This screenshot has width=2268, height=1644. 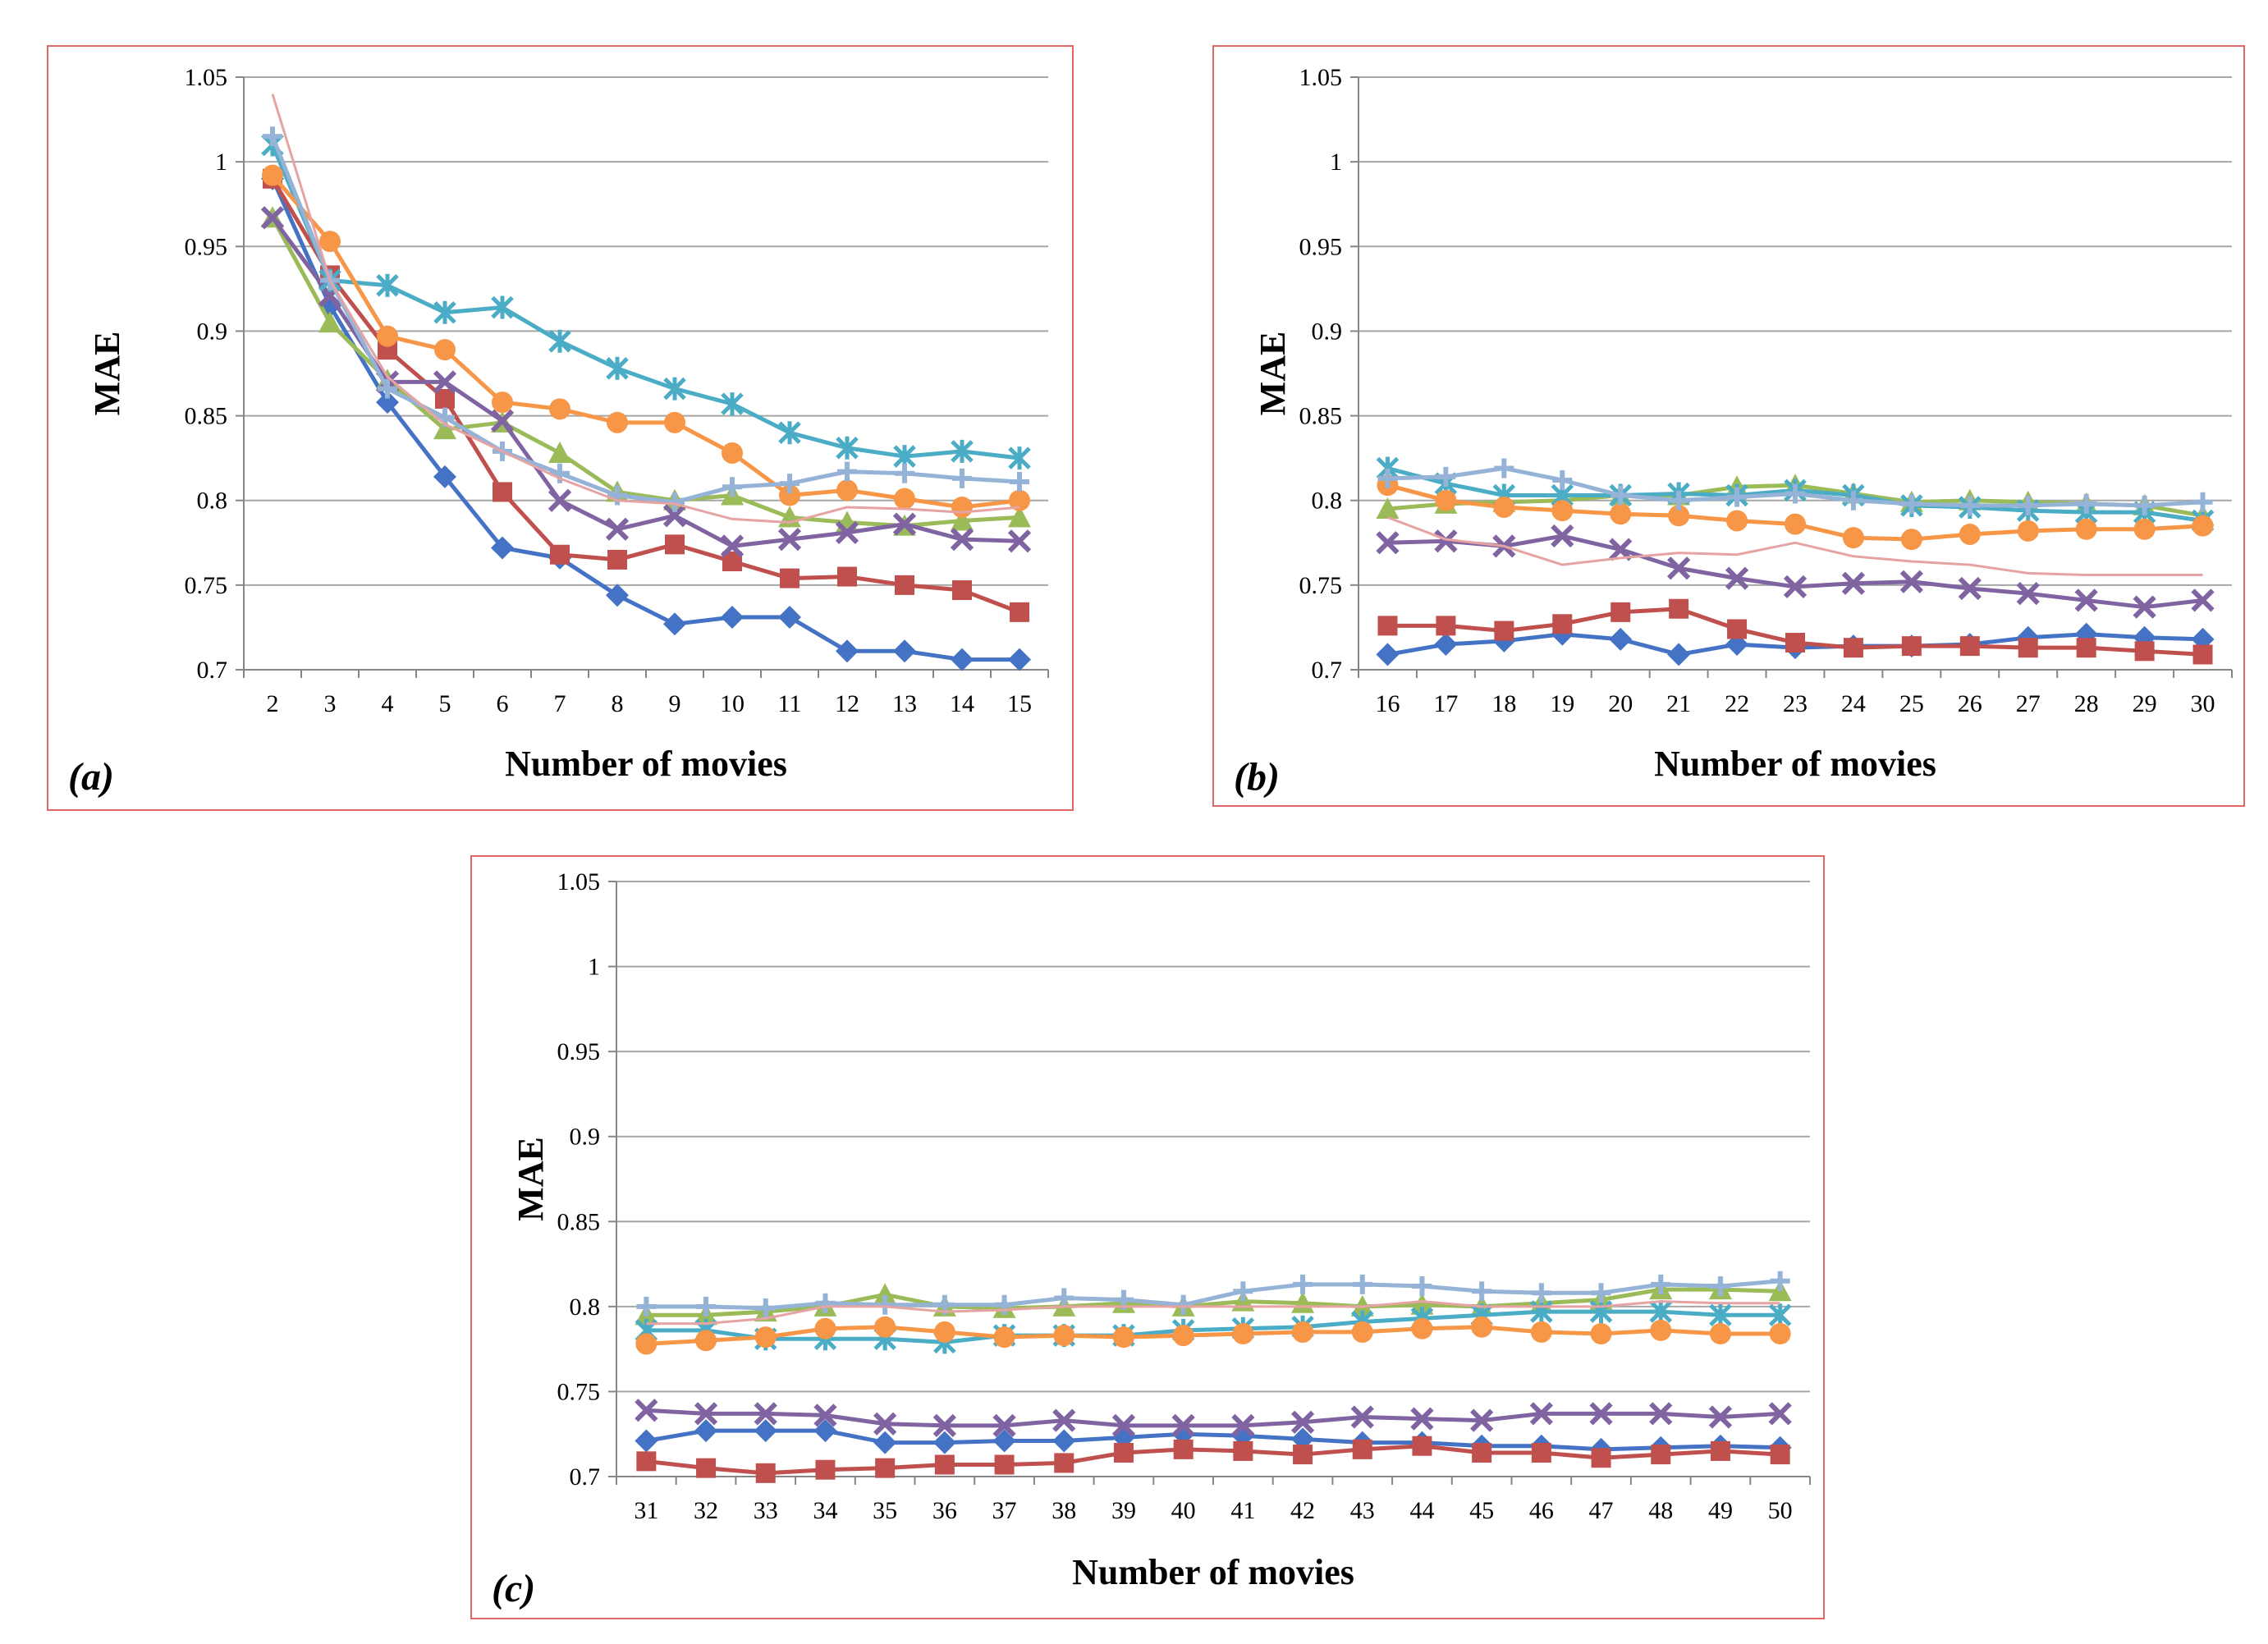 I want to click on x-tick-label: 22, so click(x=1737, y=703).